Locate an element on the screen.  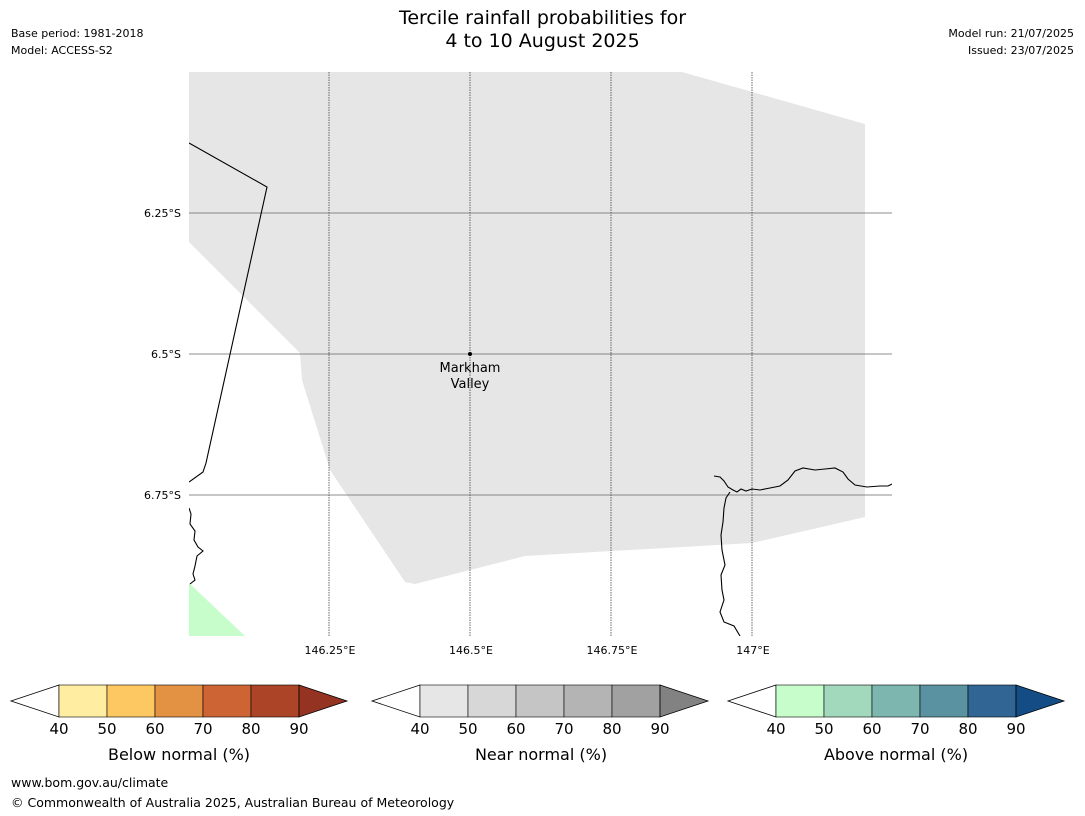
latitude-labels: 6.25°S 6.5°S 6.75°S is located at coordinates (162, 354).